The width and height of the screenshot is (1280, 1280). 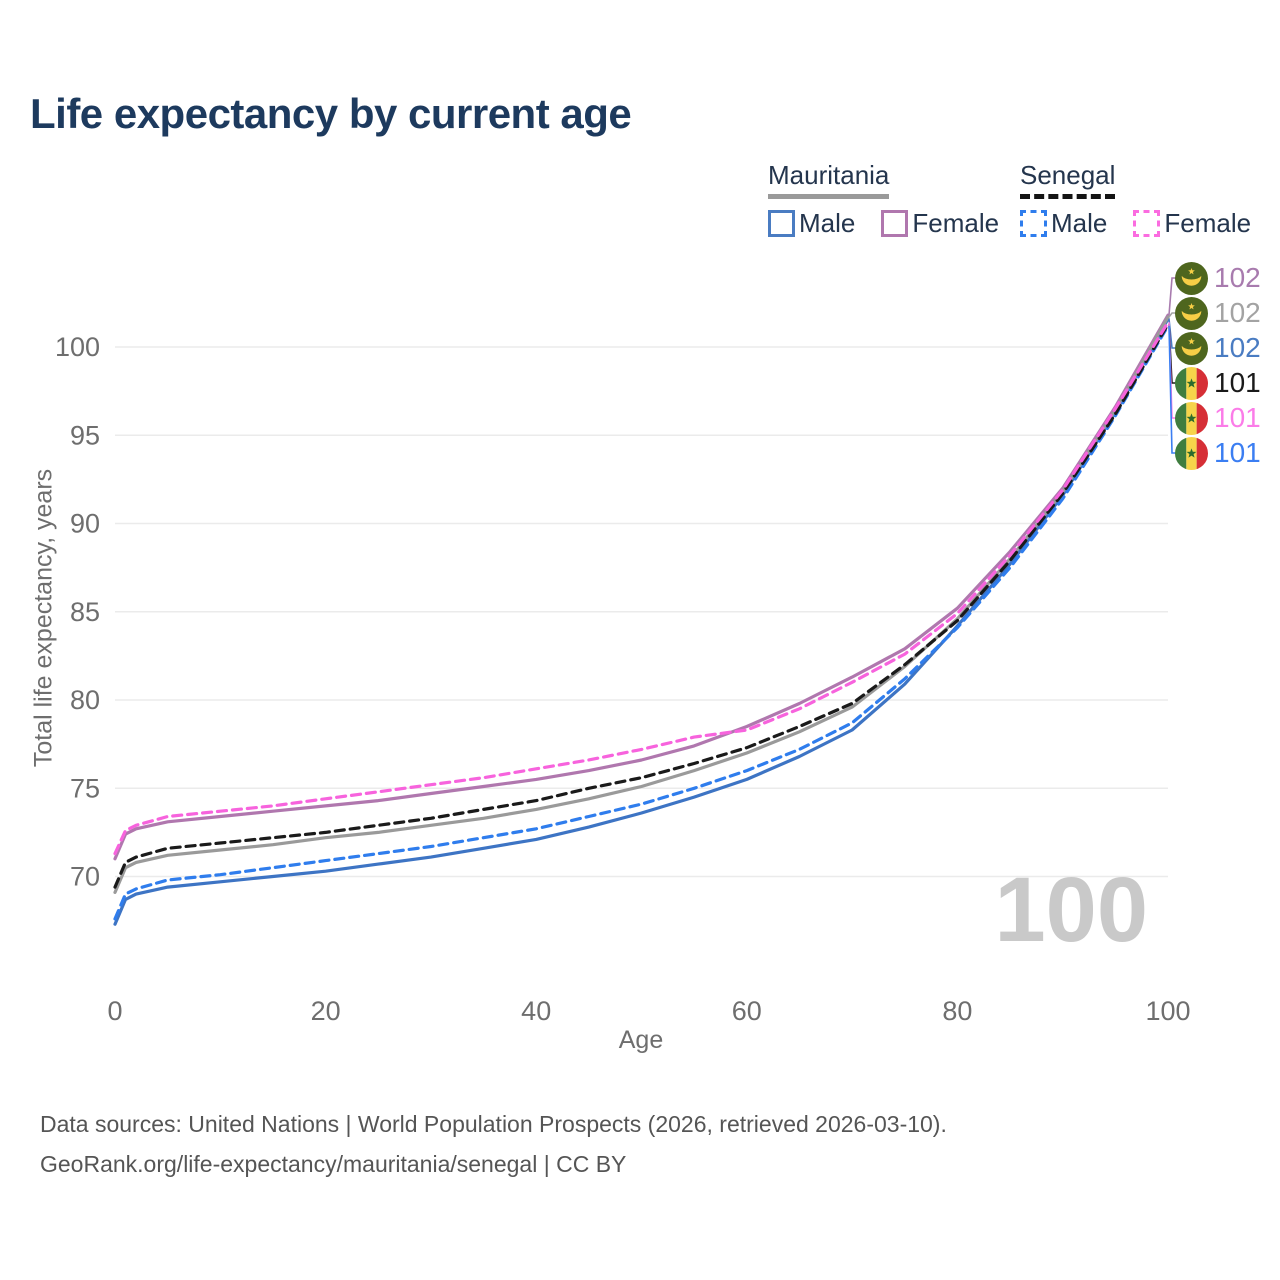 I want to click on end-label-senegal-female: 101, so click(x=1218, y=418).